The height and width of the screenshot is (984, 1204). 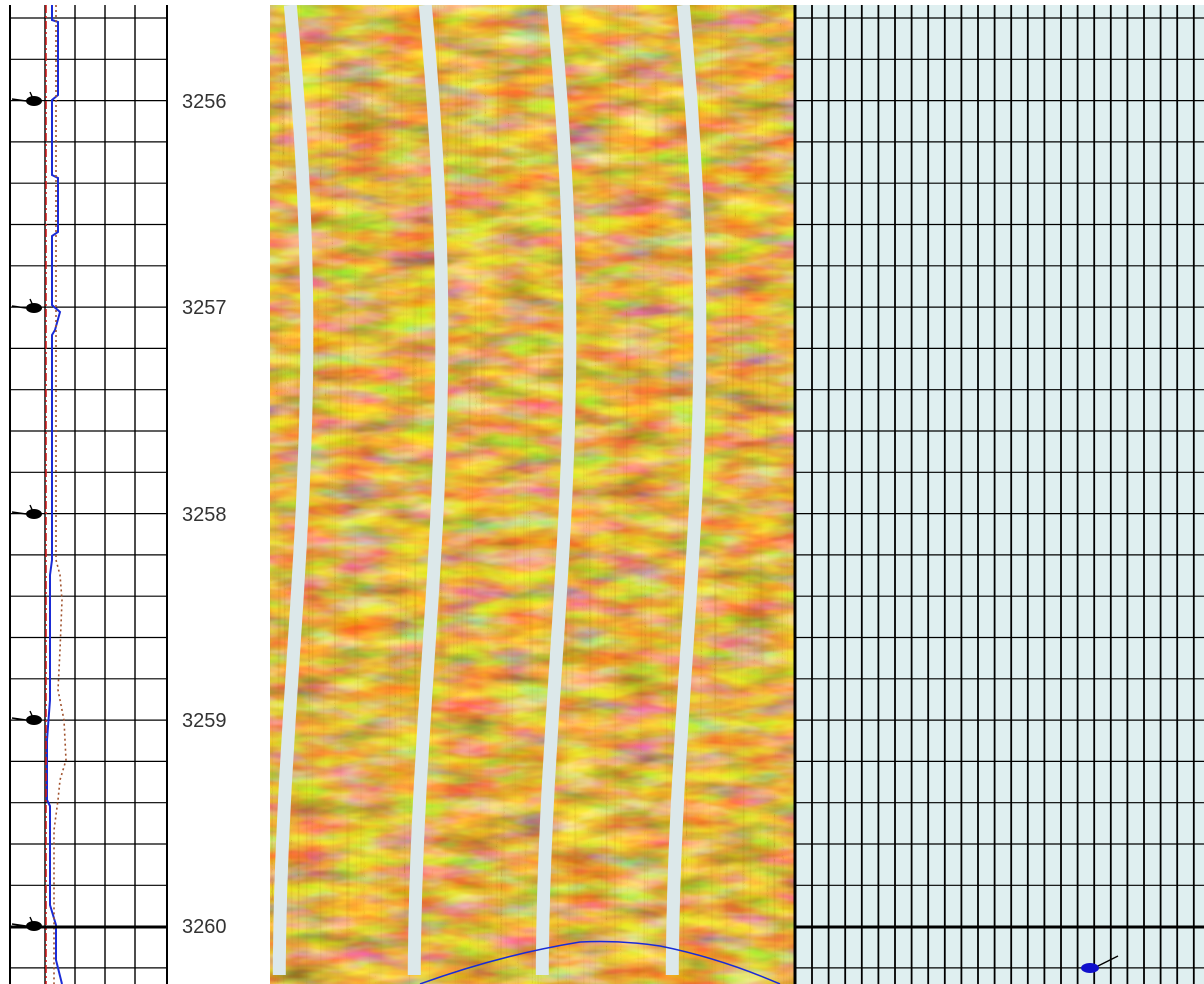 I want to click on depth-label-3259: 3259, so click(x=204, y=721).